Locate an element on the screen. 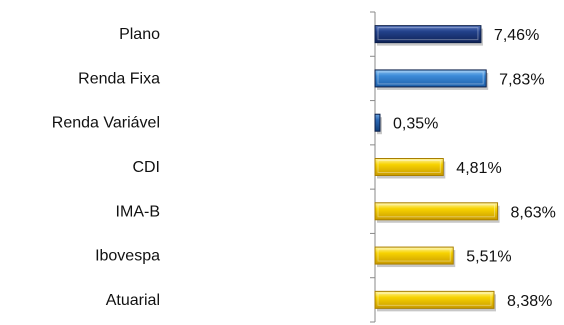 This screenshot has height=325, width=564. value-label: 4,81% is located at coordinates (478, 168).